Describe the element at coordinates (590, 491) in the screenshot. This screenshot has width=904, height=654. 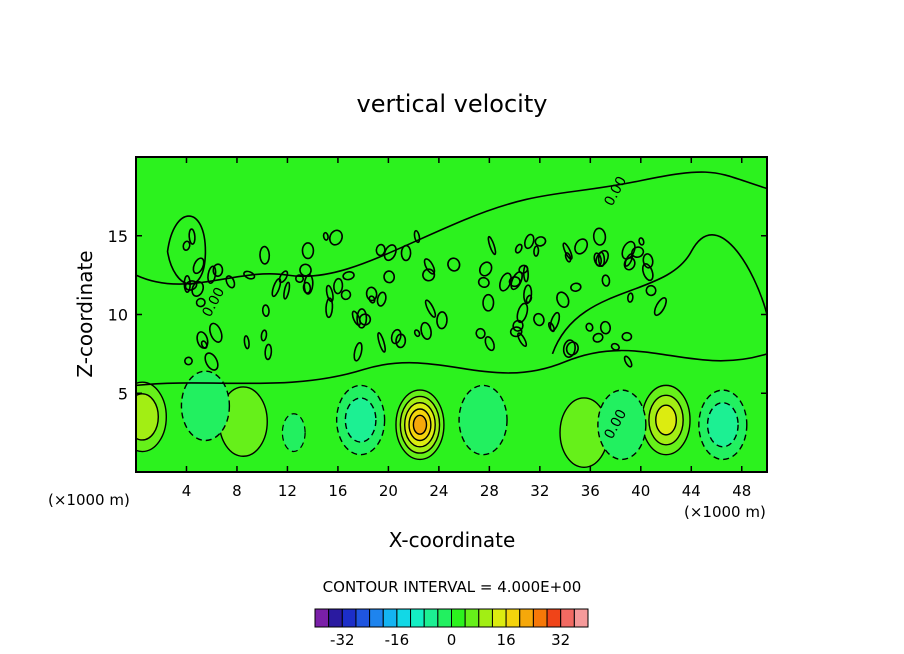
I see `x-tick-label: 36` at that location.